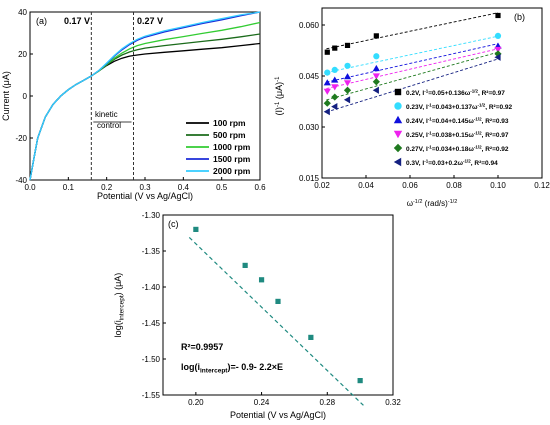 This screenshot has width=550, height=425. What do you see at coordinates (202, 347) in the screenshot?
I see `panel-c-r2: R²=0.9957` at bounding box center [202, 347].